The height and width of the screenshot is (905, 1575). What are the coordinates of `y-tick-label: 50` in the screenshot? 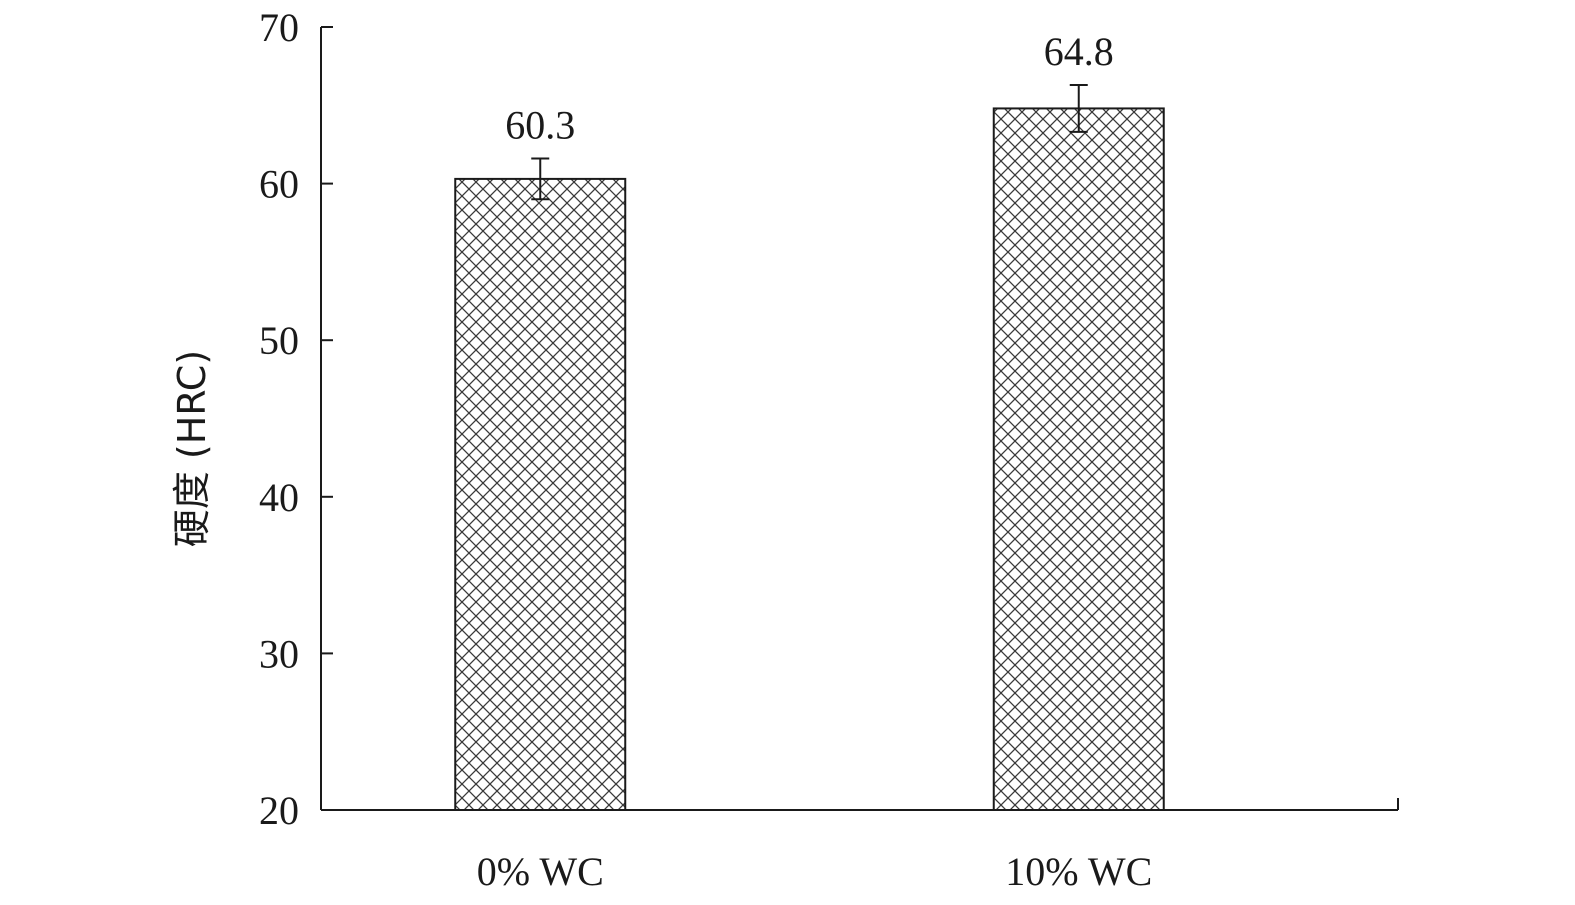 It's located at (279, 340).